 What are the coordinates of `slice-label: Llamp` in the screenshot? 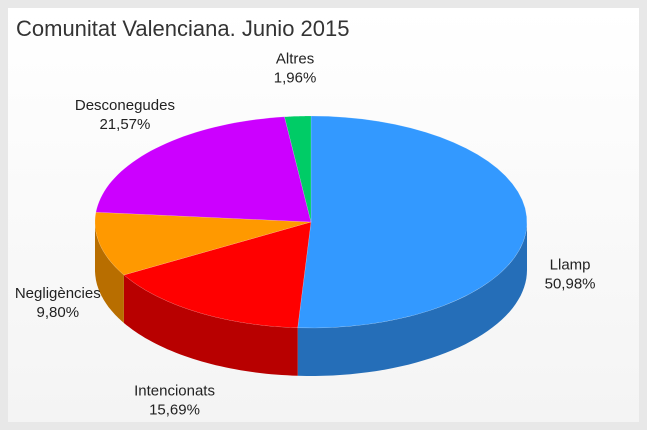 It's located at (570, 265).